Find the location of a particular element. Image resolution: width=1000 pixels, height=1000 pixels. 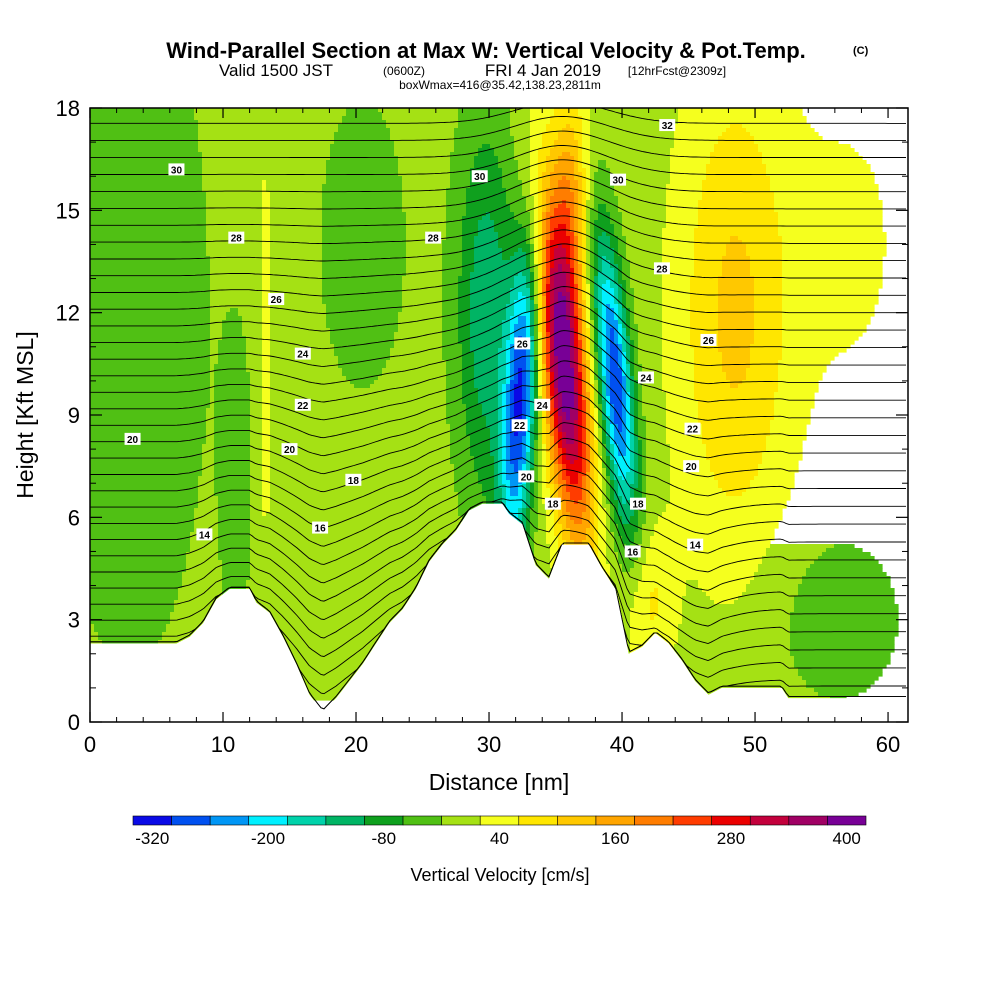

contour-label-box is located at coordinates (645, 377).